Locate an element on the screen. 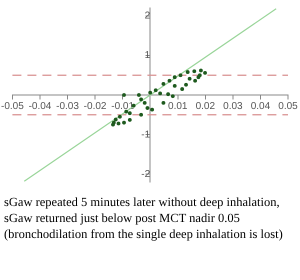 The width and height of the screenshot is (300, 280). x-tick-label: 0.02 is located at coordinates (206, 106).